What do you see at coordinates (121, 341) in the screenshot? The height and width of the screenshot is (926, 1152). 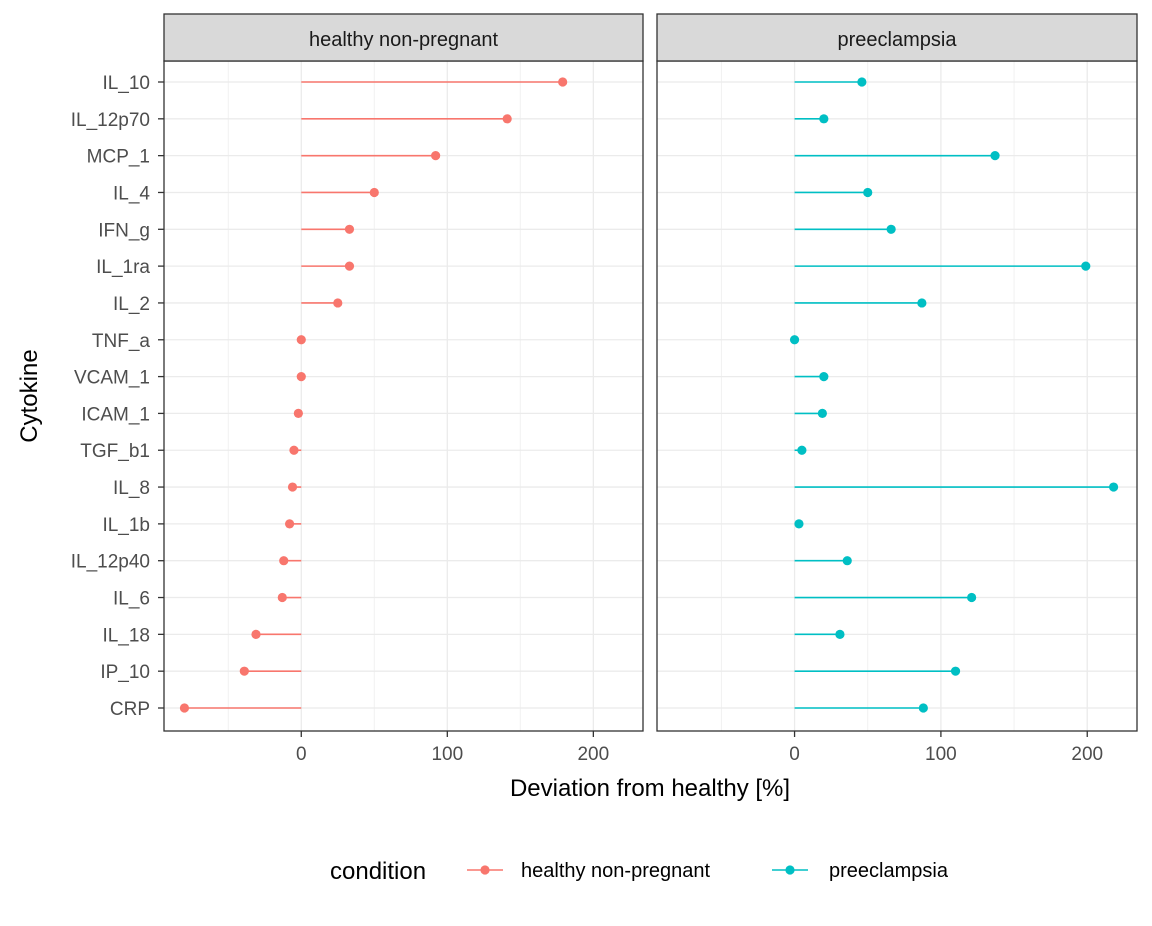 I see `y-tick-label: TNF_a` at bounding box center [121, 341].